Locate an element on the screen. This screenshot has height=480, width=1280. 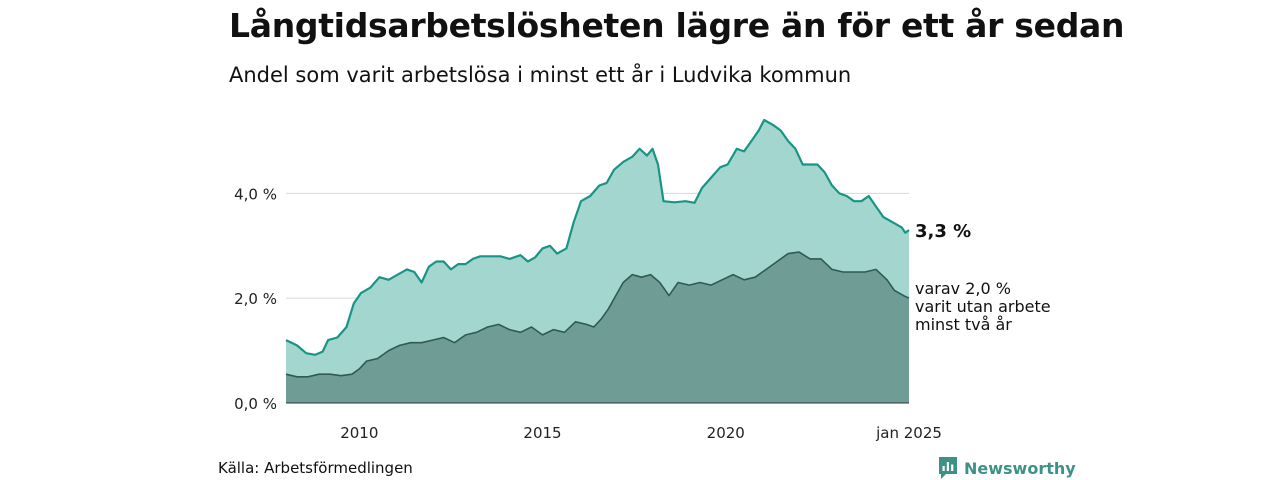
y-tick-label: 0,0 % is located at coordinates (255, 404).